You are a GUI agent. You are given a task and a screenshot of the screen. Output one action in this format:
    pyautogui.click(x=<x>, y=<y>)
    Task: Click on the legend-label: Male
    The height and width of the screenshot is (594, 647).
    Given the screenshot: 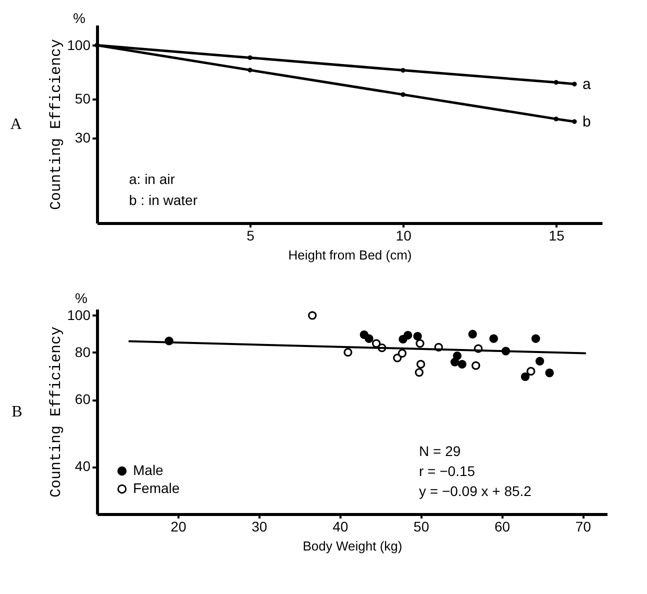 What is the action you would take?
    pyautogui.click(x=148, y=470)
    